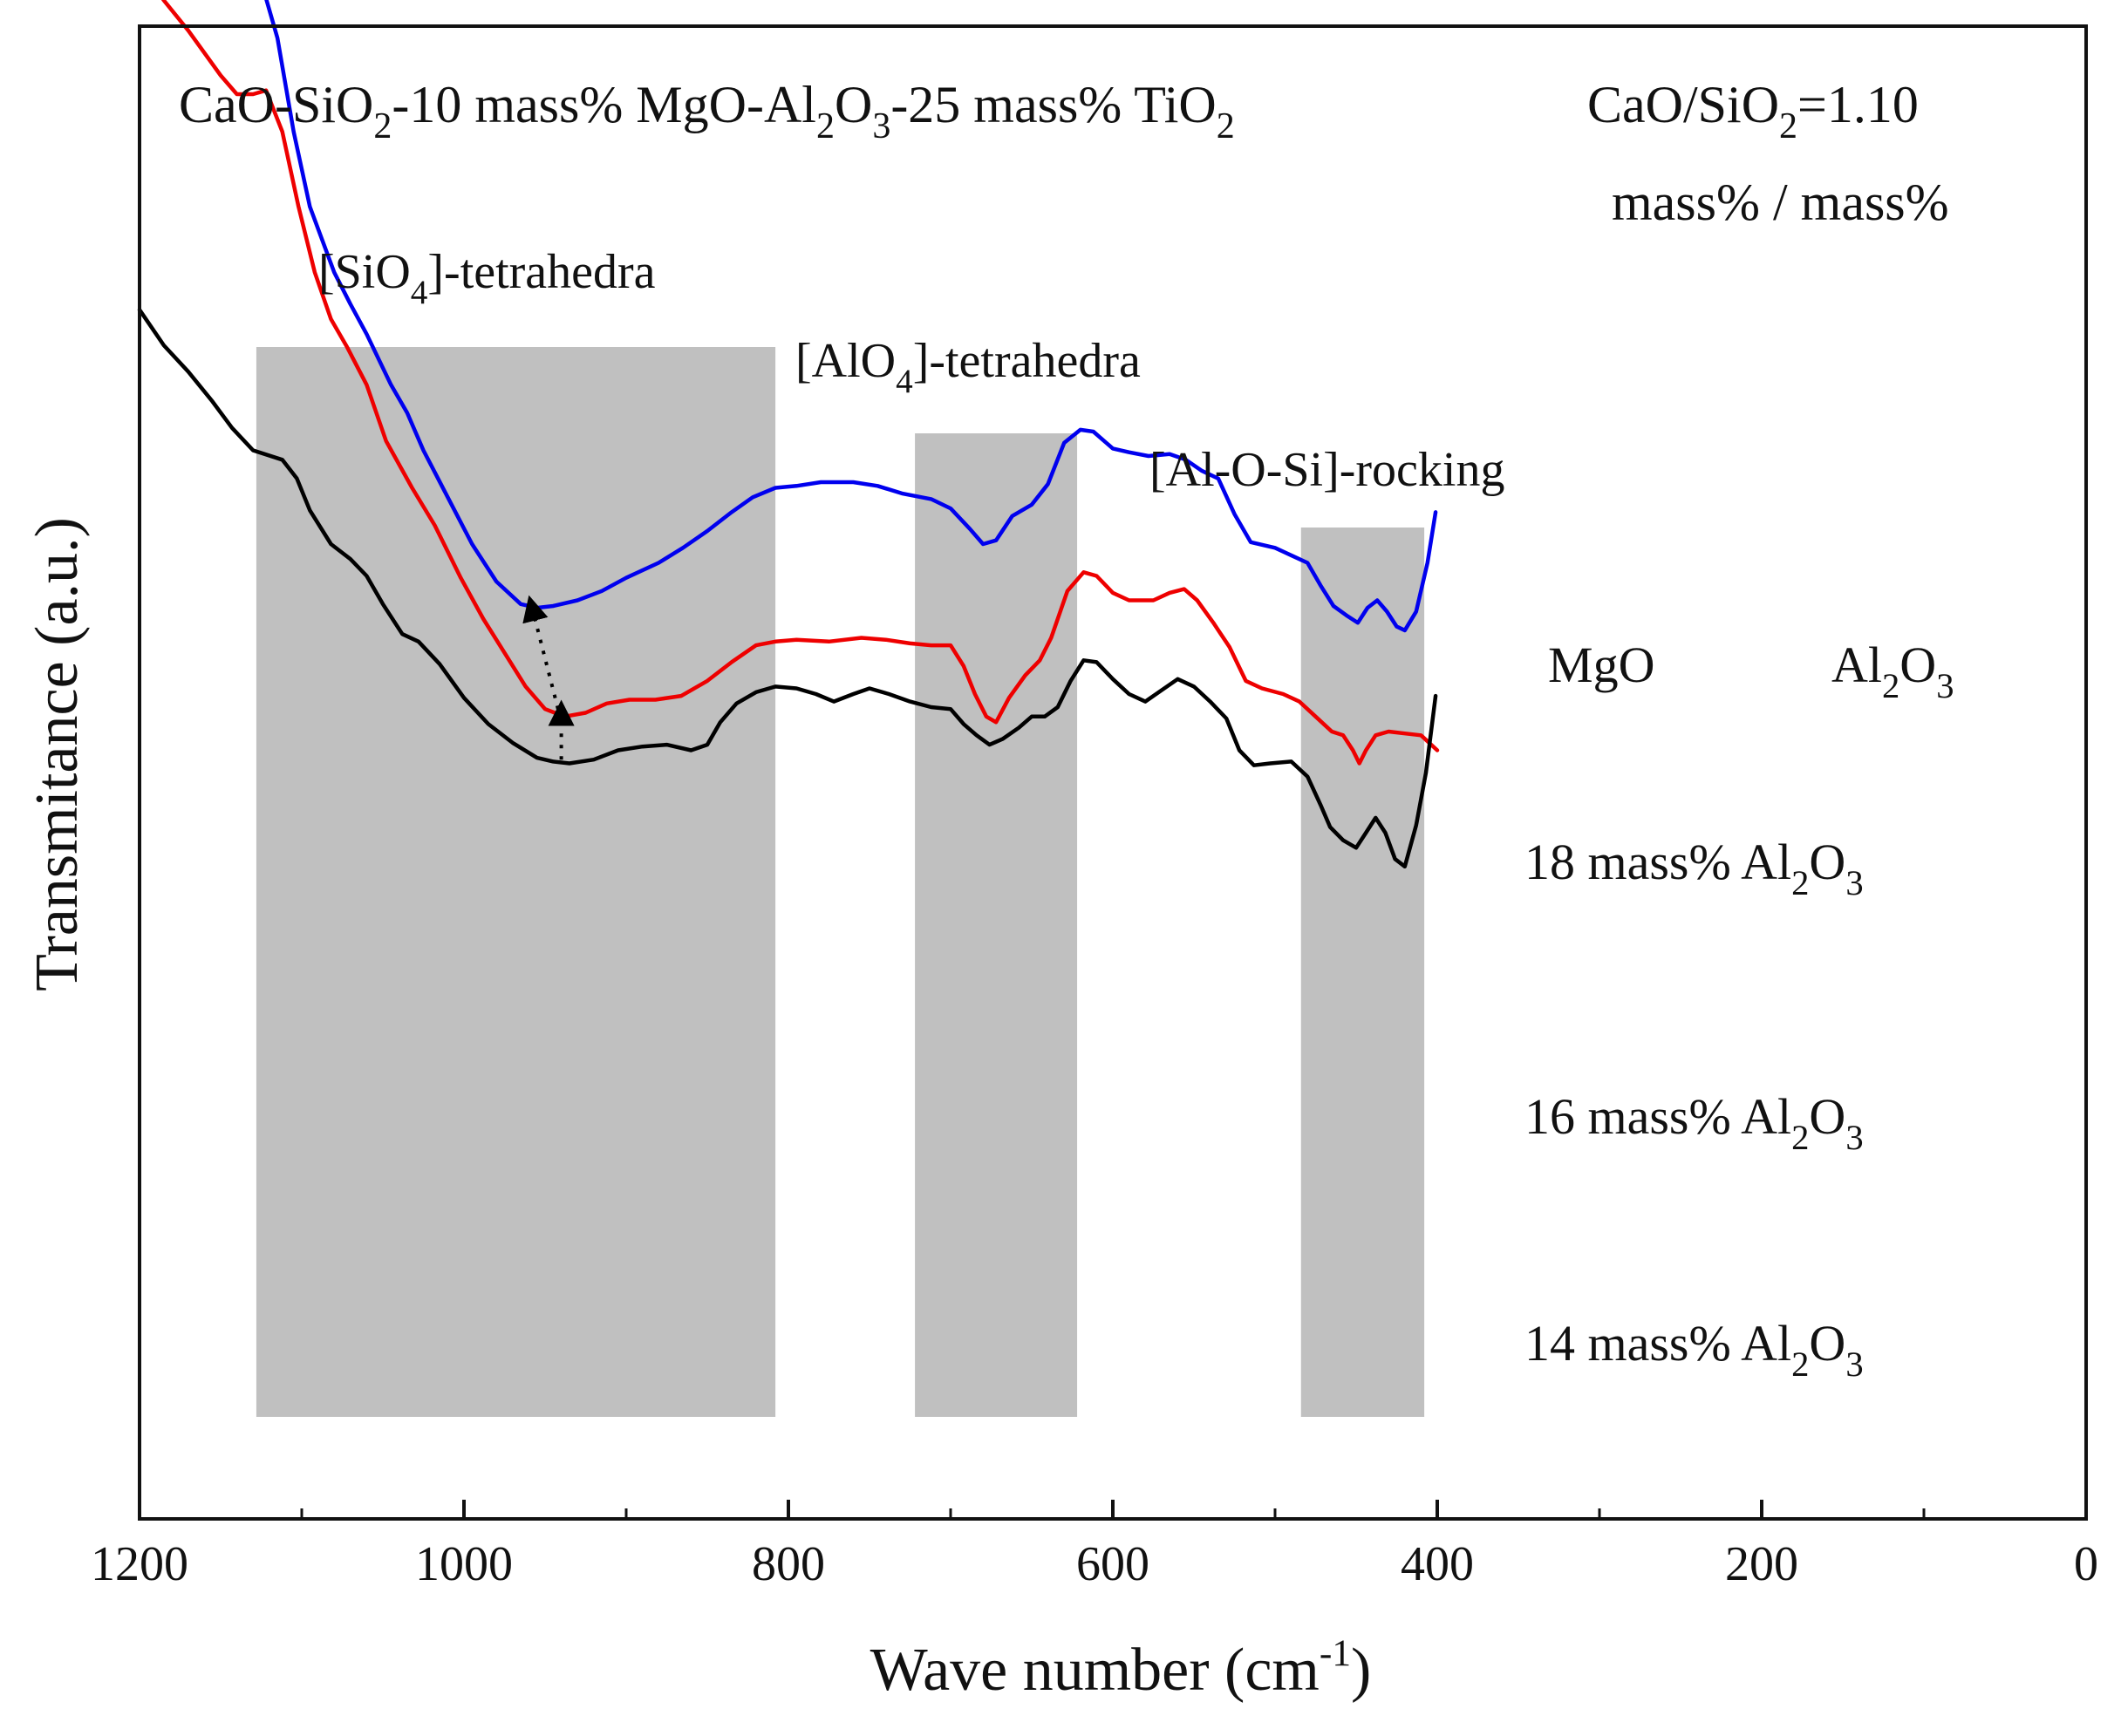 This screenshot has height=1736, width=2121. Describe the element at coordinates (276, 105) in the screenshot. I see `text-run-0: CaO-SiO` at that location.